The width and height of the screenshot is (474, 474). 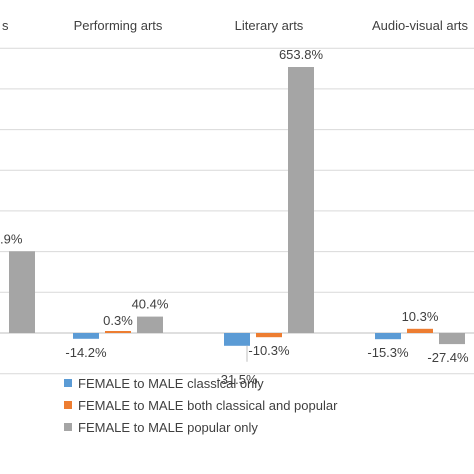 What do you see at coordinates (118, 25) in the screenshot?
I see `category-label: Performing arts` at bounding box center [118, 25].